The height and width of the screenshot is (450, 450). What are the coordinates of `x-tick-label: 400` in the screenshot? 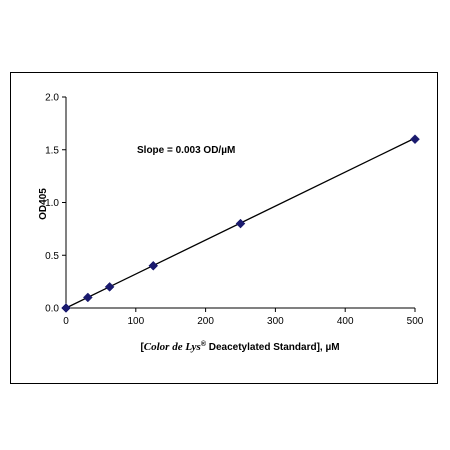 It's located at (345, 321).